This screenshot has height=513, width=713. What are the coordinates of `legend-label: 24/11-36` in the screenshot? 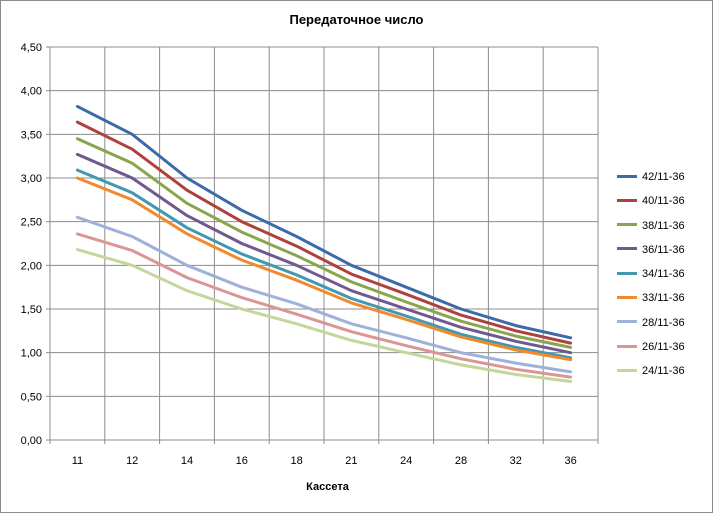 It's located at (663, 371).